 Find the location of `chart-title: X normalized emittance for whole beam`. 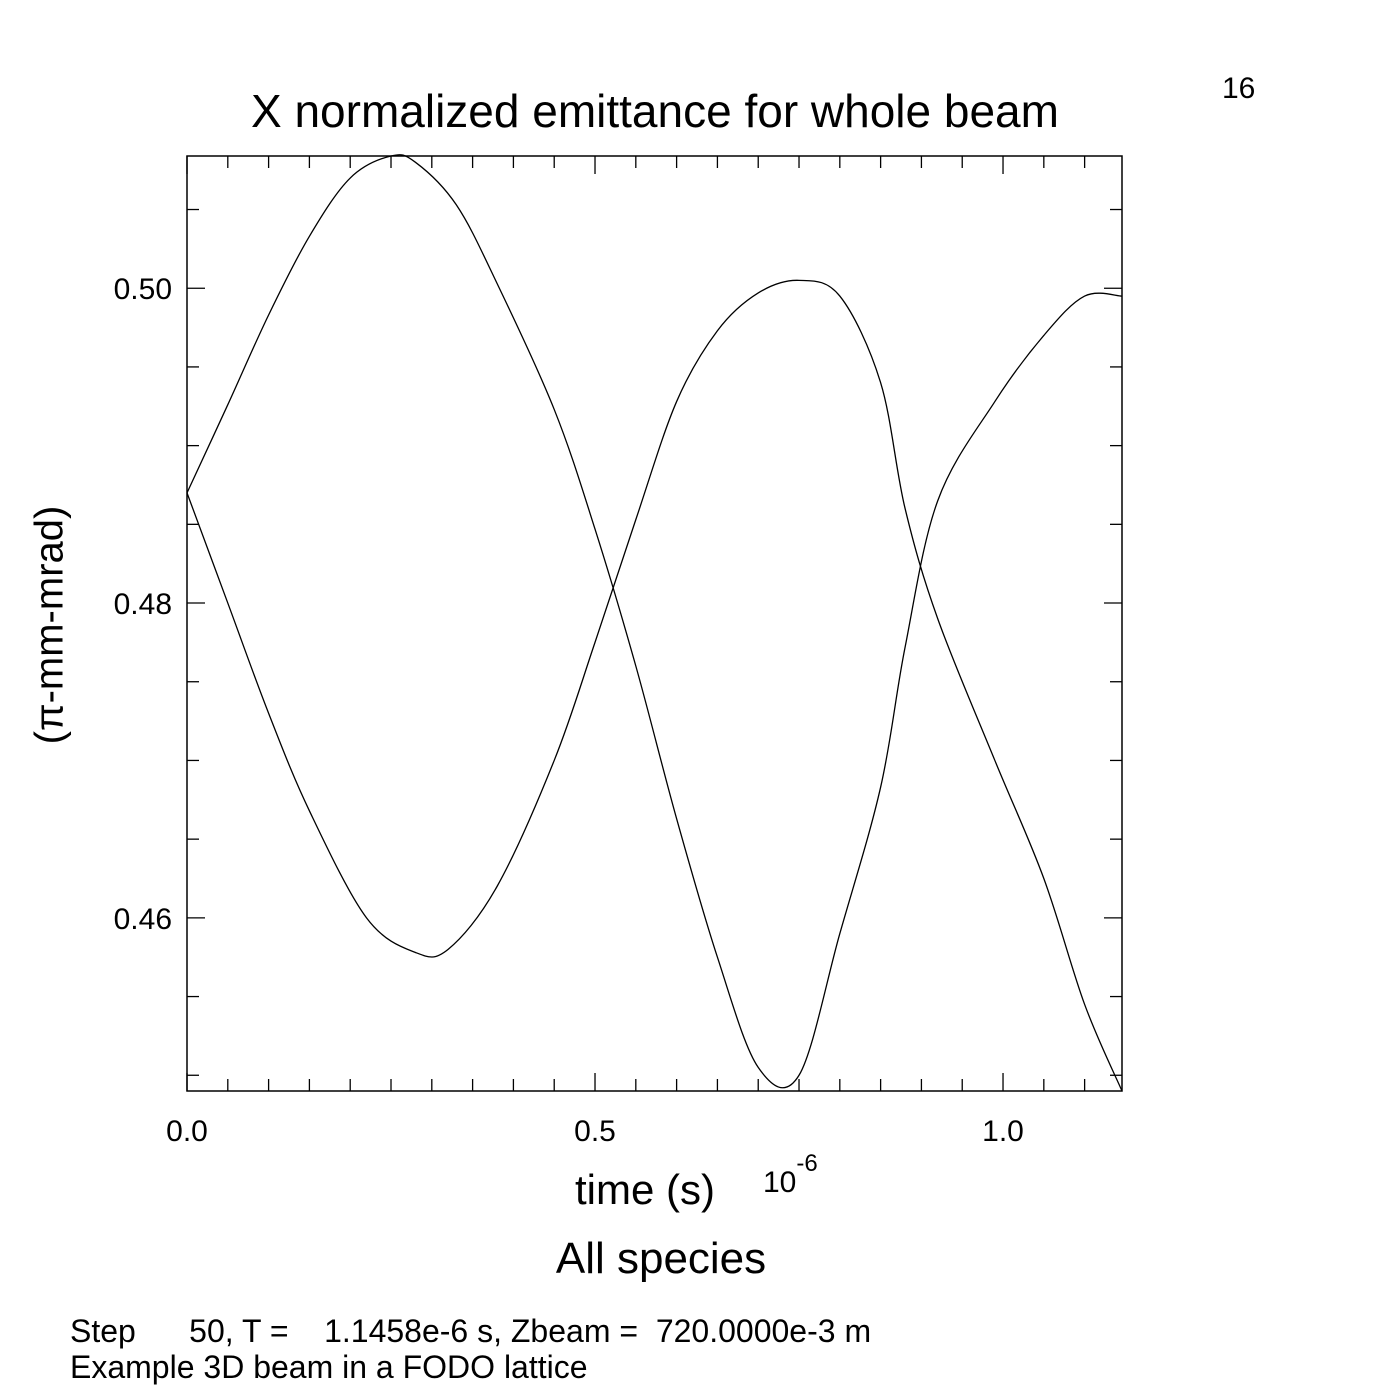

chart-title: X normalized emittance for whole beam is located at coordinates (655, 111).